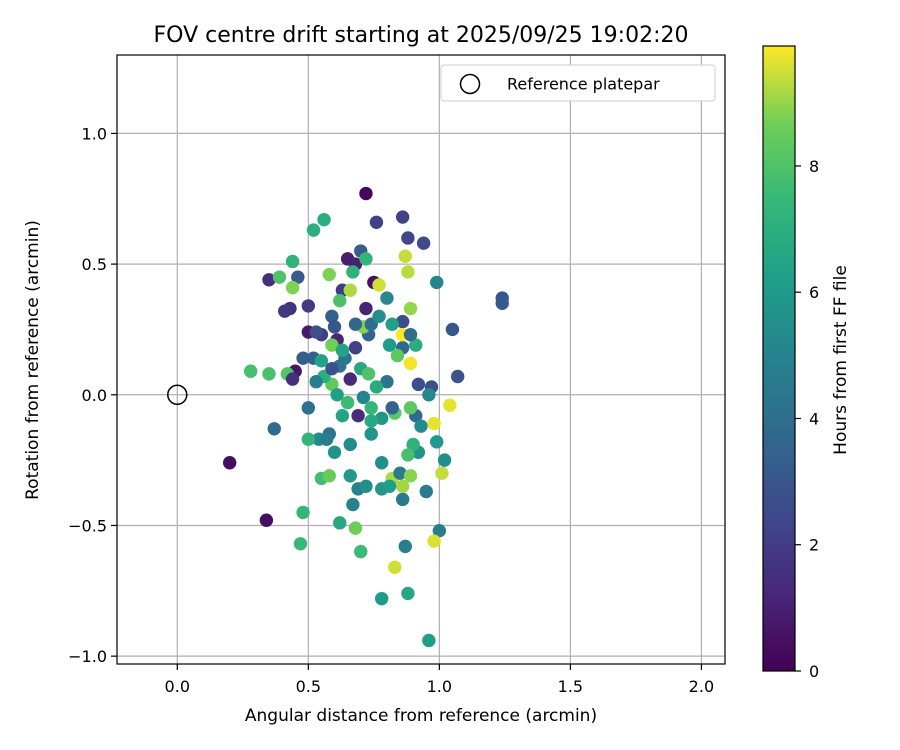  I want to click on colorbar-tick-label-0: 0, so click(814, 671).